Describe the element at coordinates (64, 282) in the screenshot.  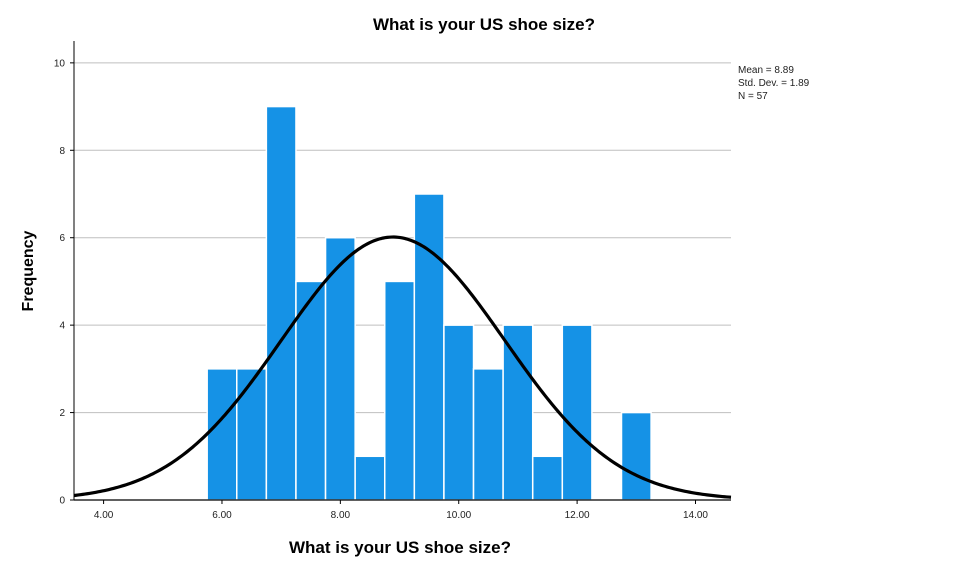
I see `y-tick-labels: 0 2 4 6 8 10` at that location.